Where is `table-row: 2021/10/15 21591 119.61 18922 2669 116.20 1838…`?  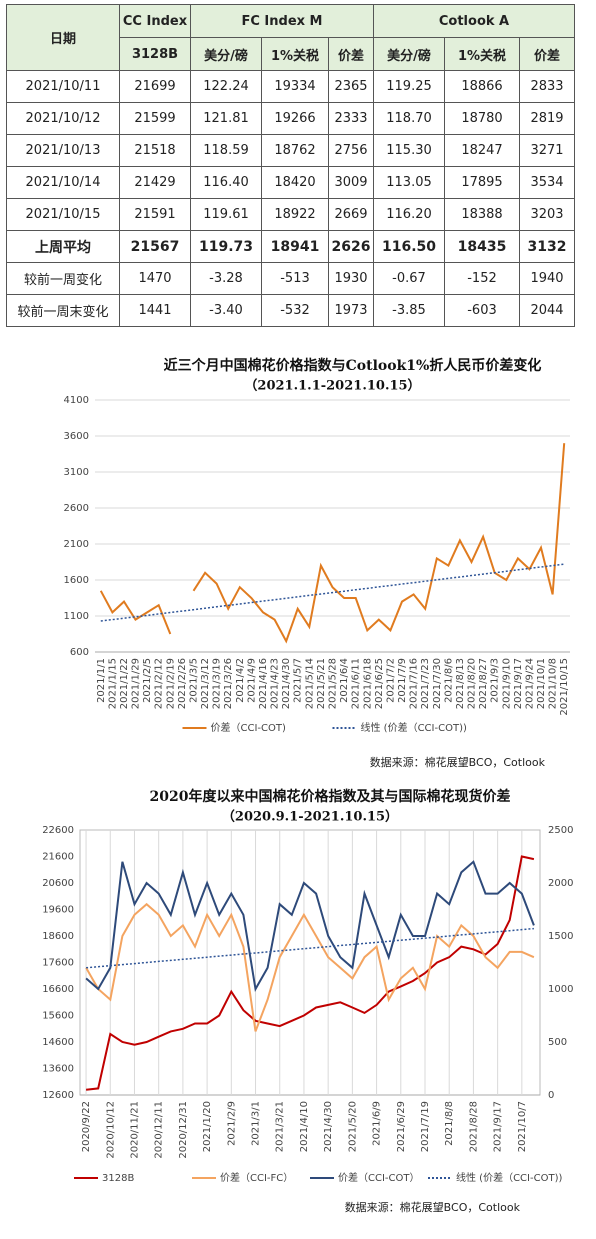 table-row: 2021/10/15 21591 119.61 18922 2669 116.20 1838… is located at coordinates (290, 214).